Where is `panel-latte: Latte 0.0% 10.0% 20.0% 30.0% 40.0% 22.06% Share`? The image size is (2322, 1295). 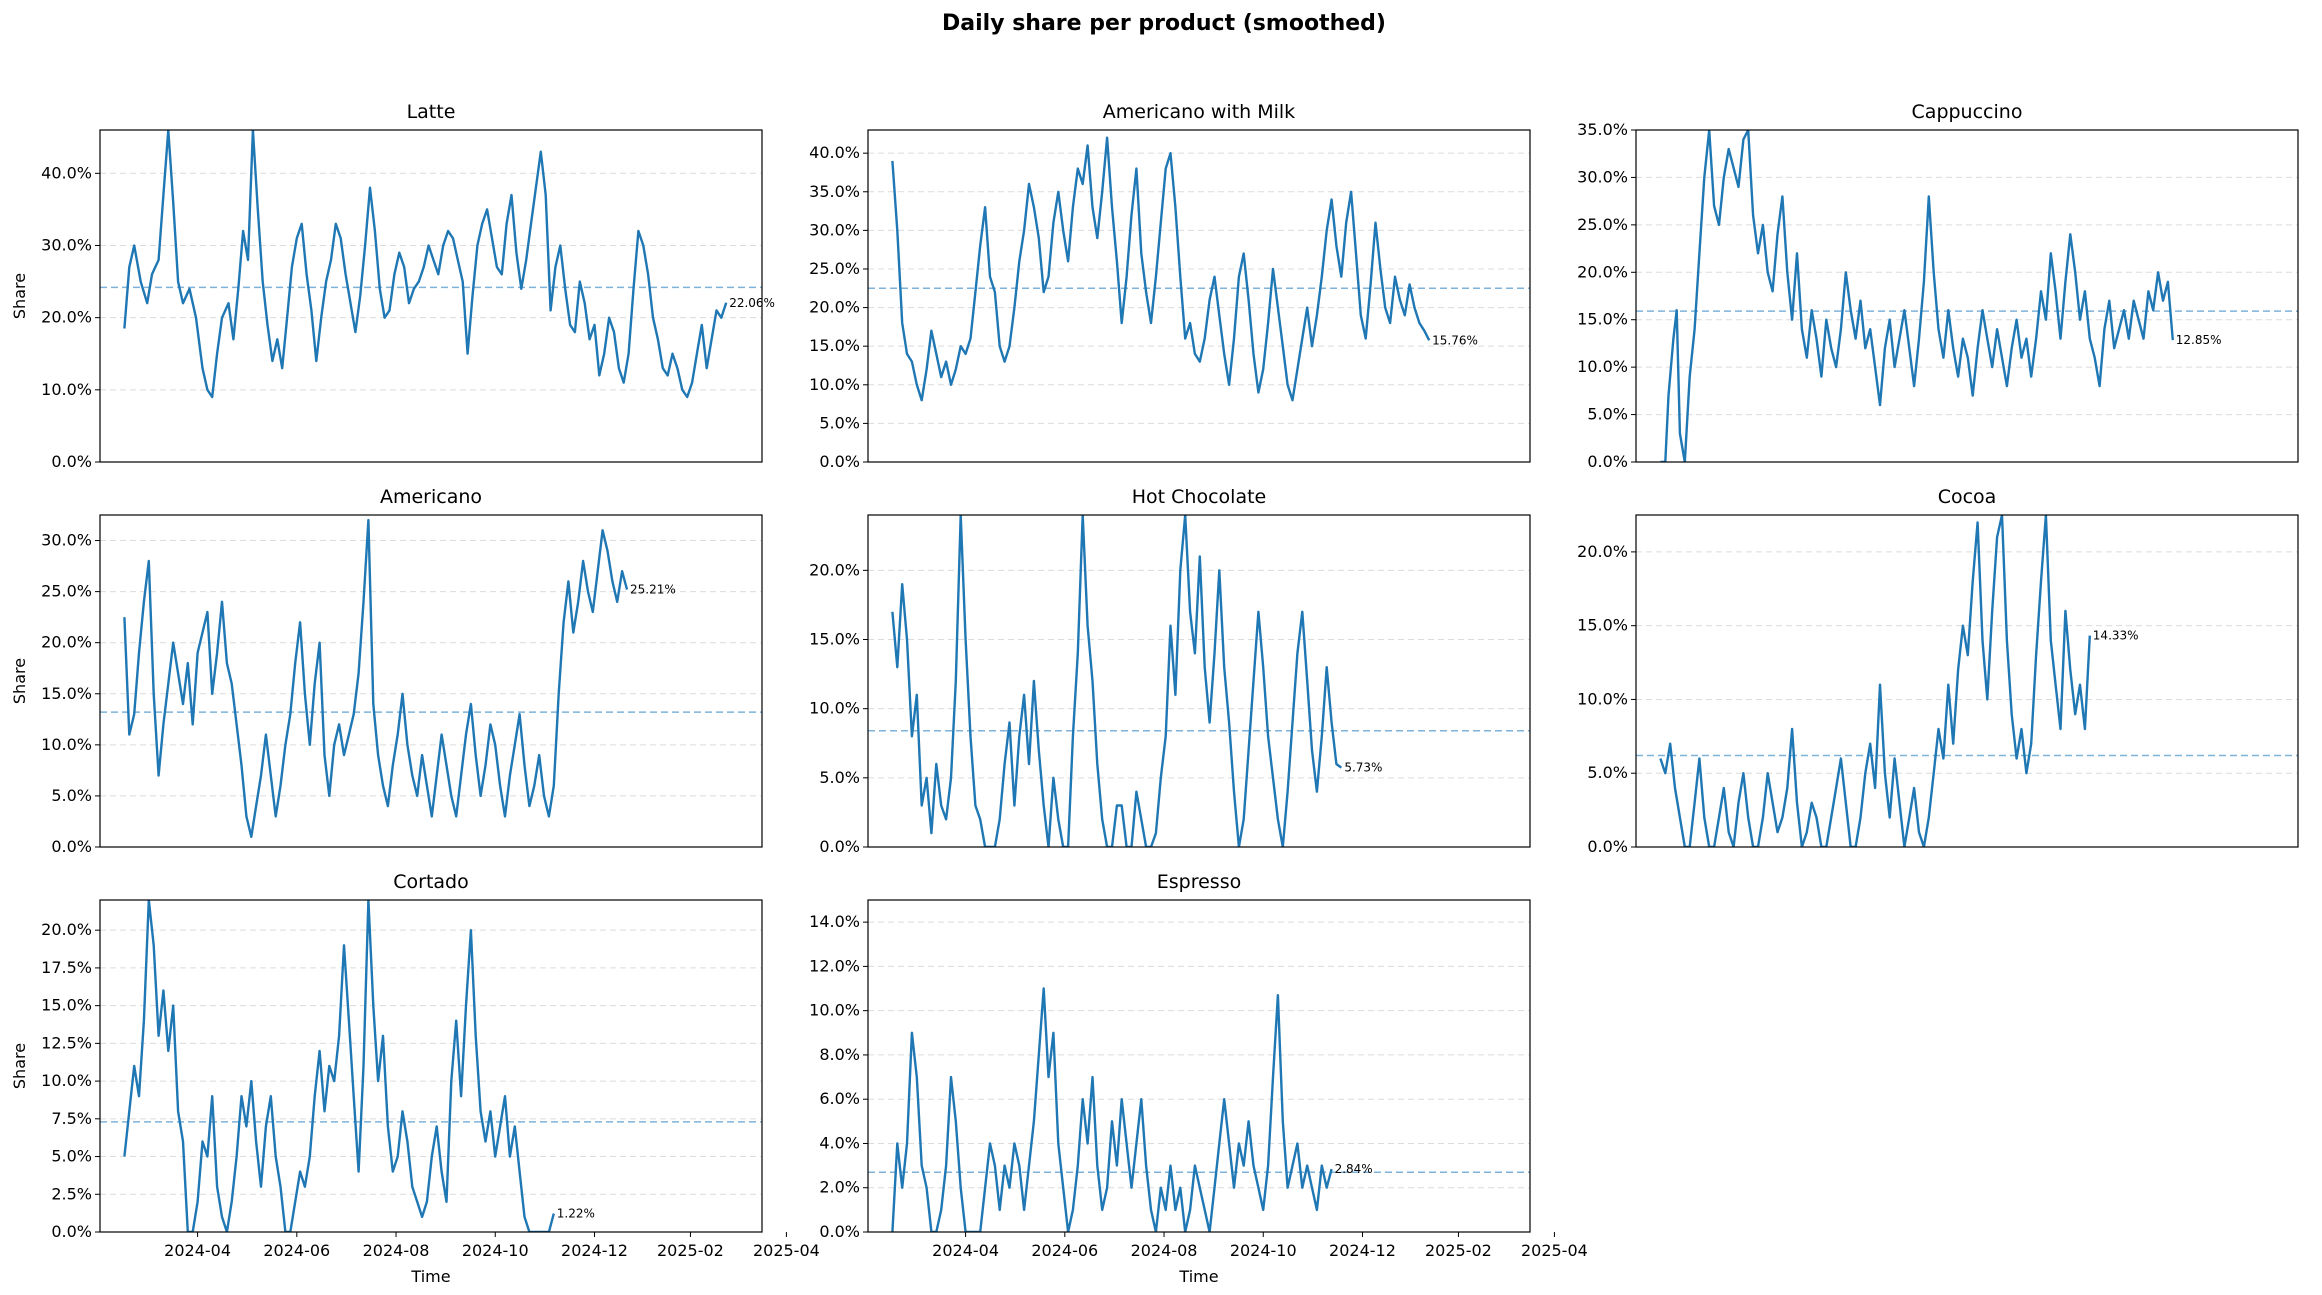 panel-latte: Latte 0.0% 10.0% 20.0% 30.0% 40.0% 22.06% Share is located at coordinates (392, 286).